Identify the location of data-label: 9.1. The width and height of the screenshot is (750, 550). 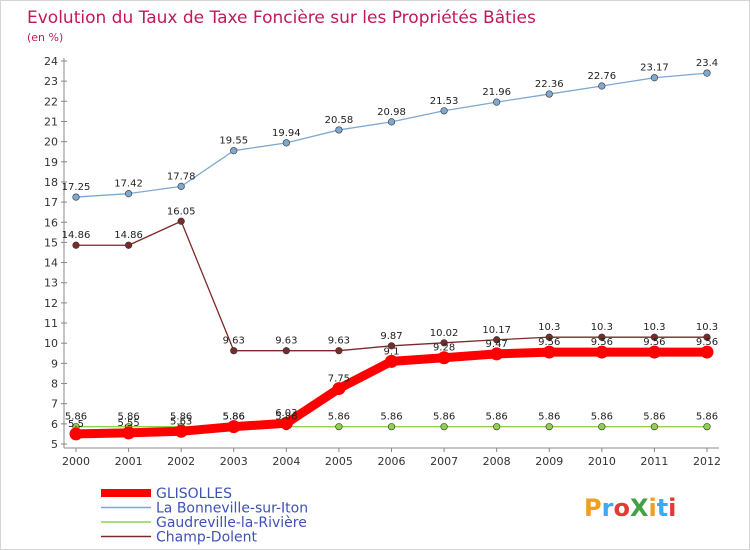
(392, 351).